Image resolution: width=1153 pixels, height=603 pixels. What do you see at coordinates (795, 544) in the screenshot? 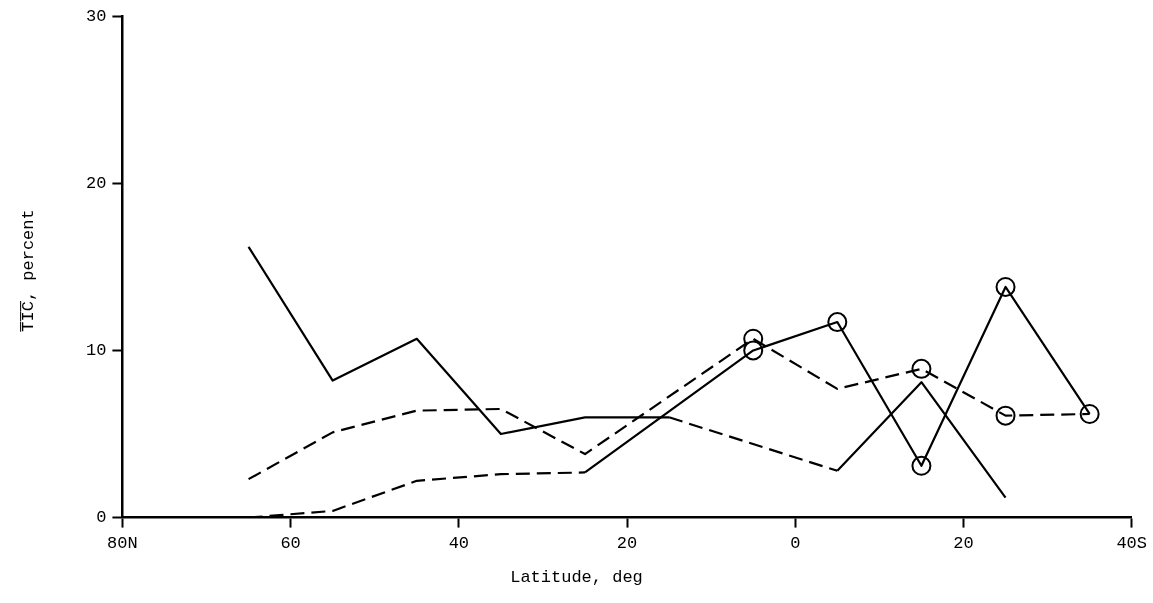
I see `x-tick-label: 0` at bounding box center [795, 544].